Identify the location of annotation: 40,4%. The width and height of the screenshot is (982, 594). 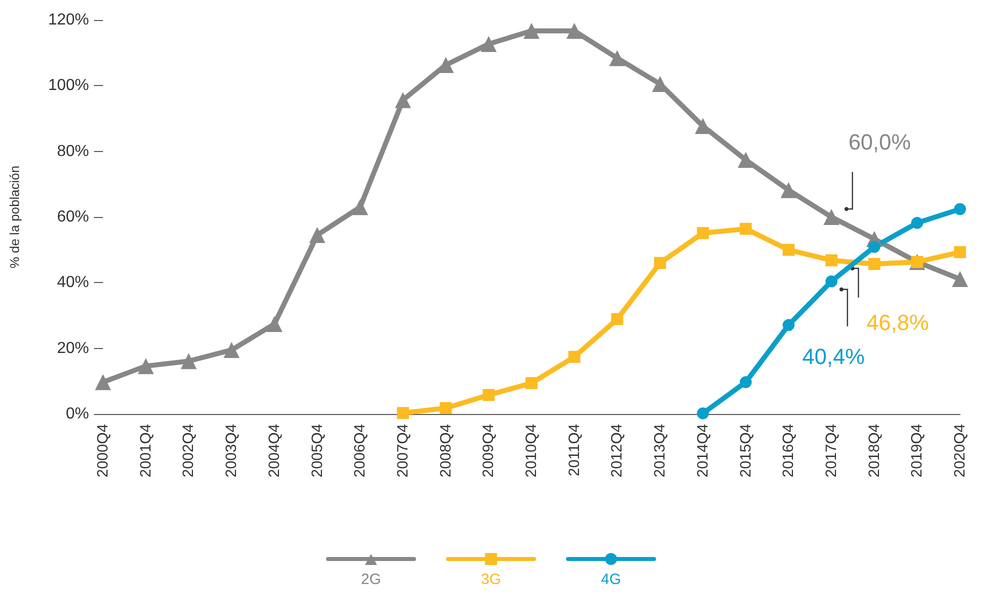
(833, 356).